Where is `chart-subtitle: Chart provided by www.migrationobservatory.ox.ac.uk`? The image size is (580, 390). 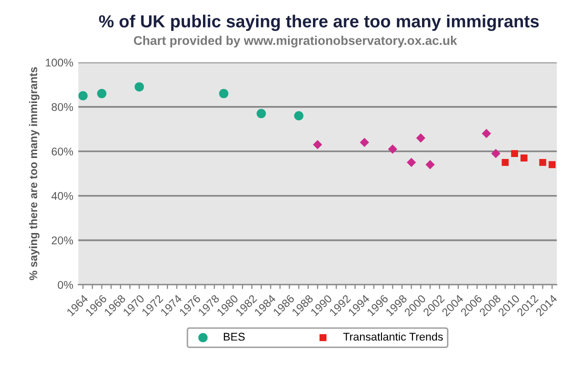 chart-subtitle: Chart provided by www.migrationobservatory.ox.ac.uk is located at coordinates (296, 42).